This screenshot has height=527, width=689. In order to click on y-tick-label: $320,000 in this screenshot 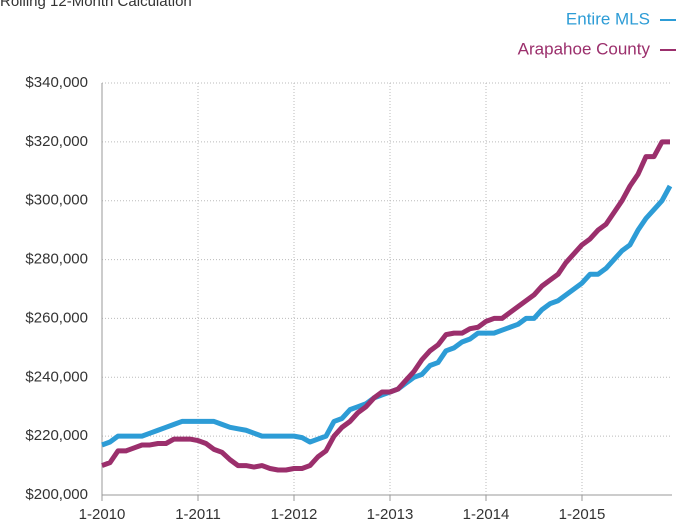, I will do `click(56, 141)`.